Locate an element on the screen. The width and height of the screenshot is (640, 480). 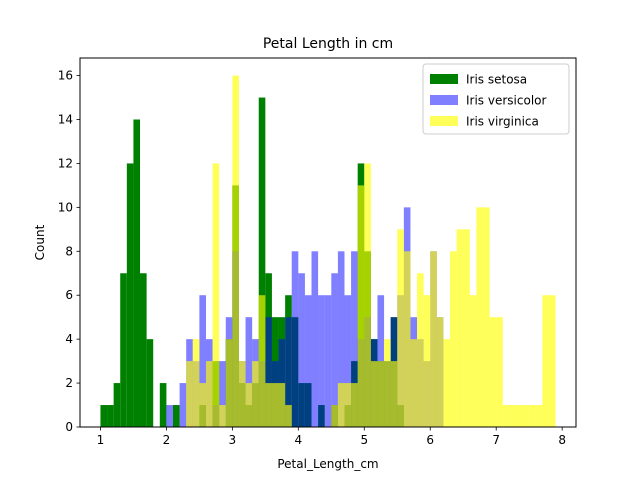
y-tick-label: 6 is located at coordinates (69, 295).